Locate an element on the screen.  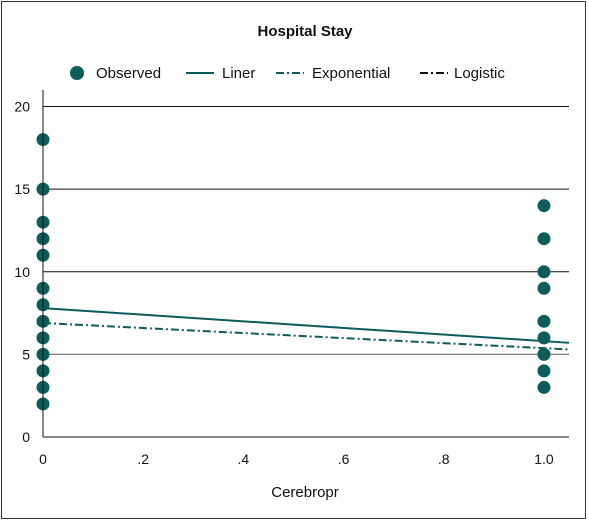
y-tick-label: 20 is located at coordinates (22, 107).